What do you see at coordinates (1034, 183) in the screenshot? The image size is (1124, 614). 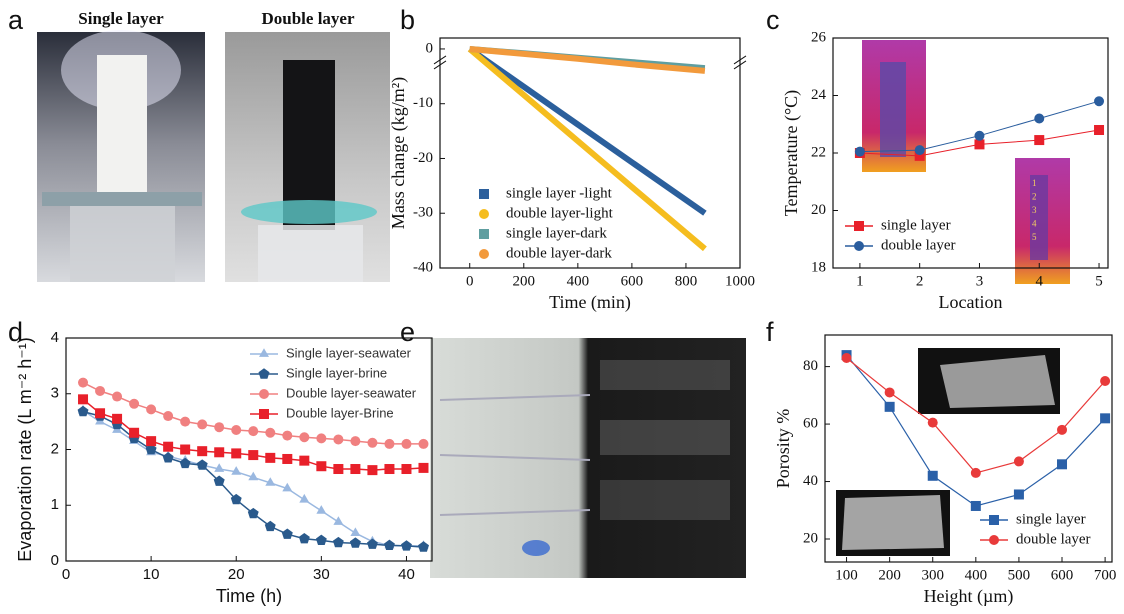 I see `inset-label: 1` at bounding box center [1034, 183].